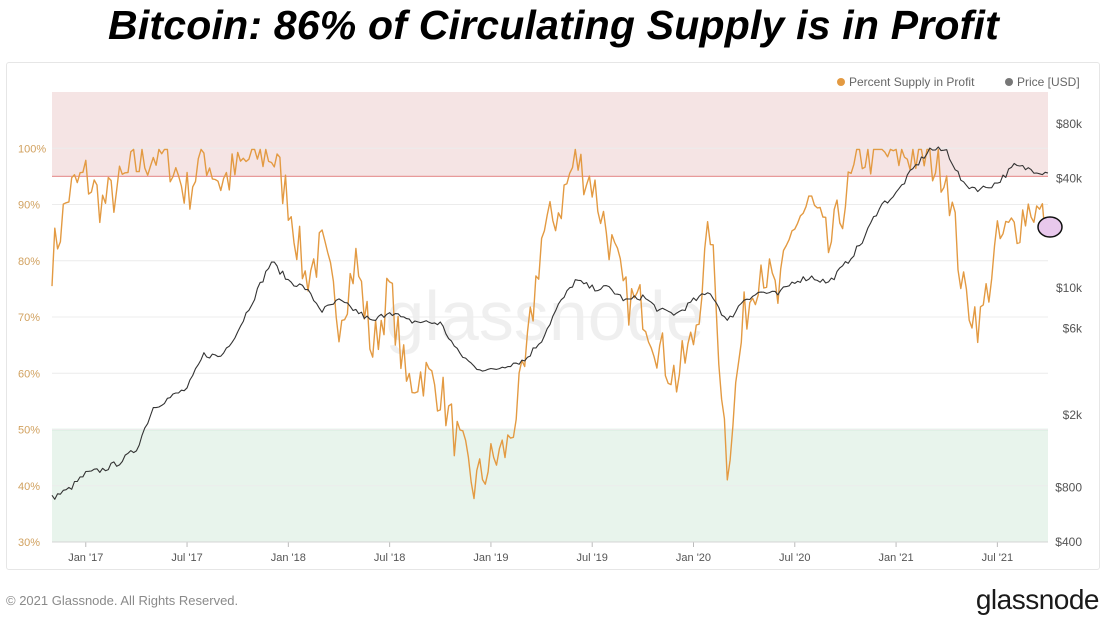  Describe the element at coordinates (122, 600) in the screenshot. I see `copyright-notice: © 2021 Glassnode. All Rights Reserved.` at that location.